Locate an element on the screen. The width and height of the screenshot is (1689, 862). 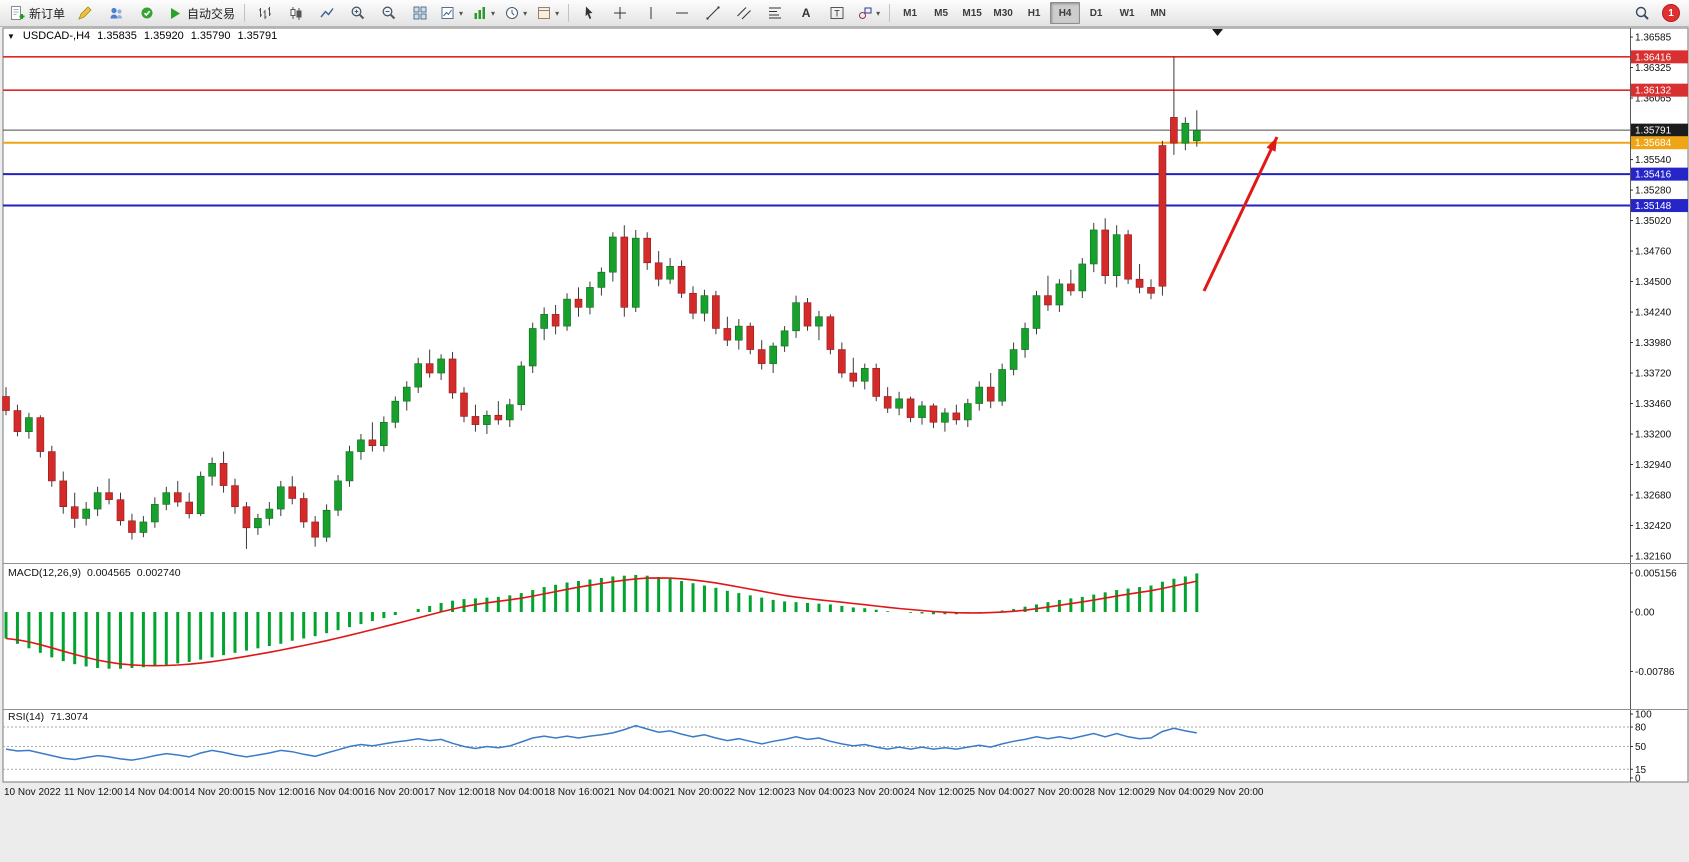
crosshair-tool-button is located at coordinates (620, 13).